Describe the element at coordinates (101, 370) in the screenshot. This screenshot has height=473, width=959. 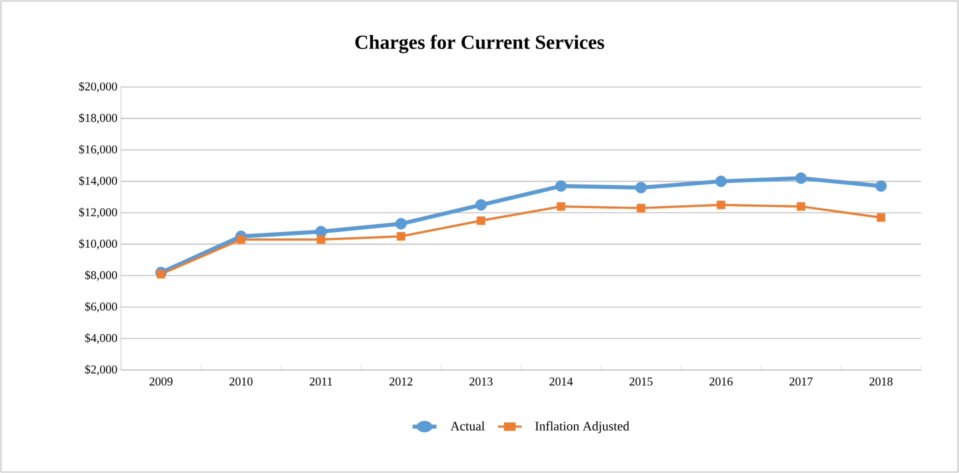
I see `y-tick-label: $2,000` at that location.